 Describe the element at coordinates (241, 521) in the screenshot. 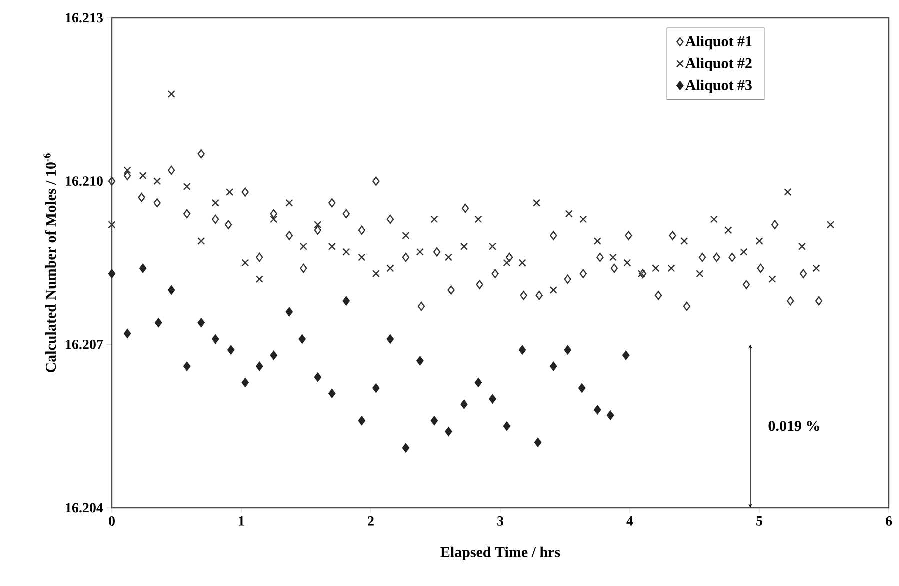

I see `x-tick-label: 1` at that location.